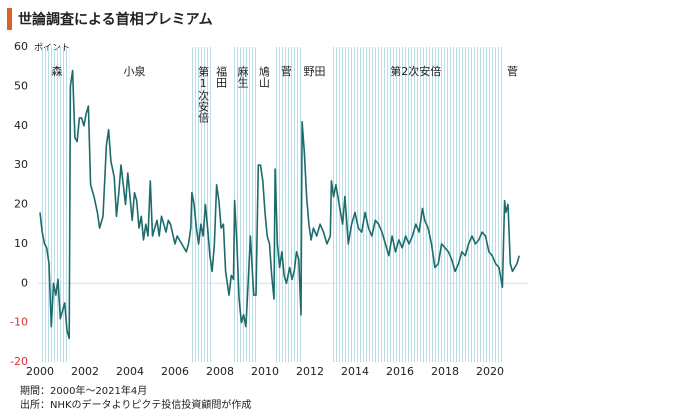 Image resolution: width=680 pixels, height=416 pixels. I want to click on y-tick-label: 20, so click(21, 204).